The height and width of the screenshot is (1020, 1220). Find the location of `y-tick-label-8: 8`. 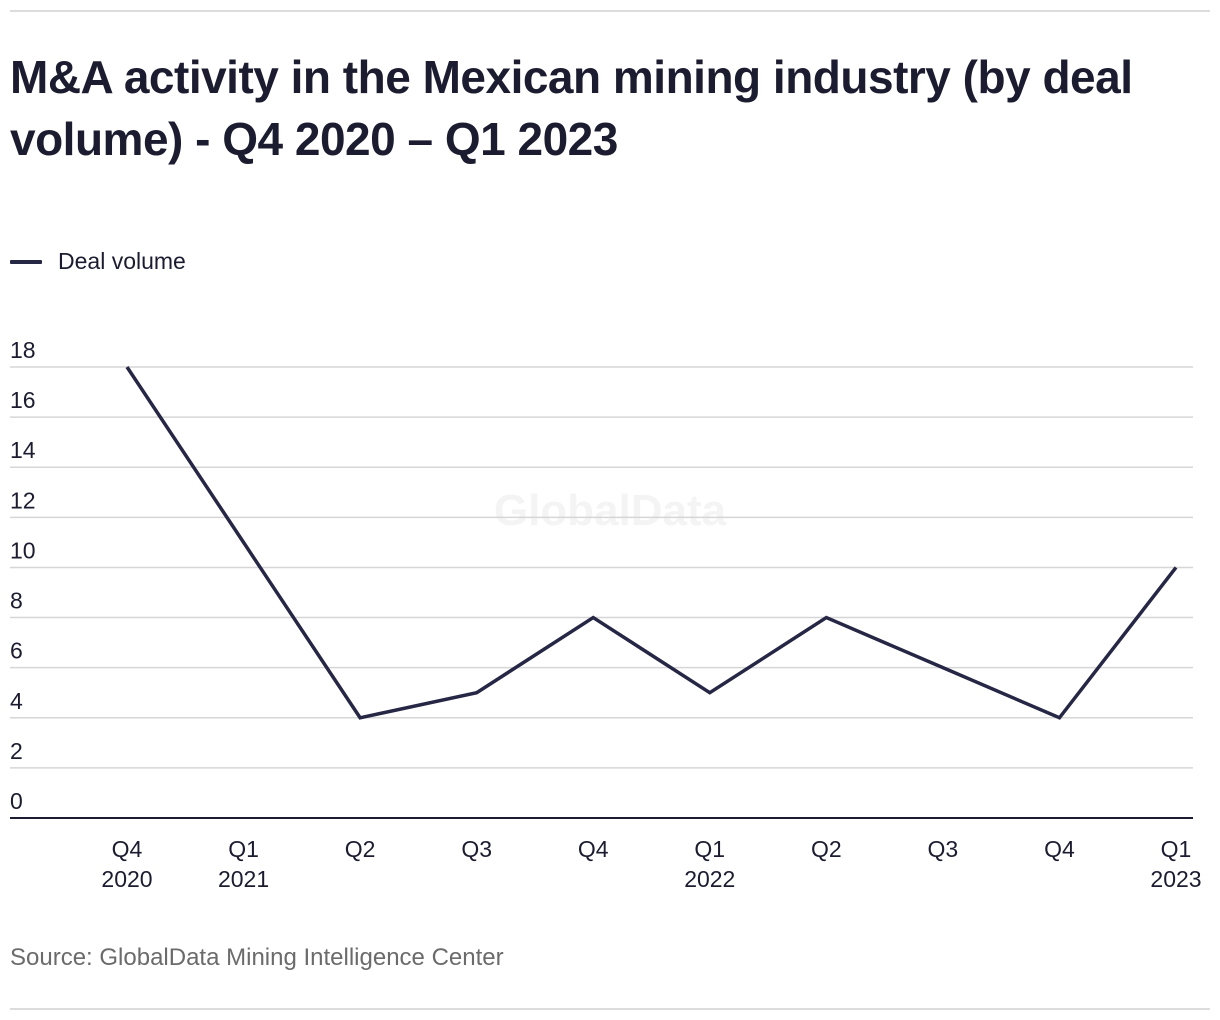

y-tick-label-8: 8 is located at coordinates (16, 601).